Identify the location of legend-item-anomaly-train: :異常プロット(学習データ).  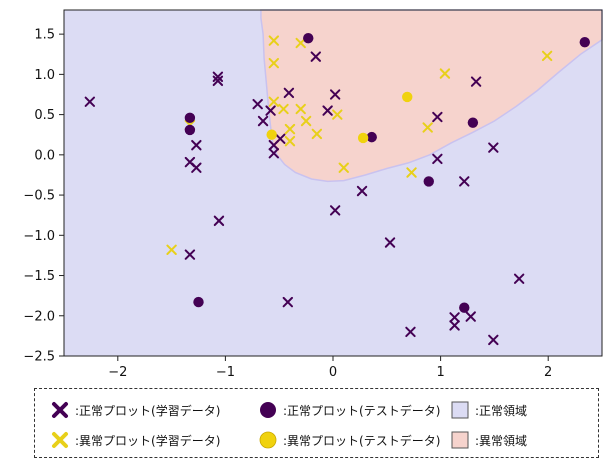
(134, 440).